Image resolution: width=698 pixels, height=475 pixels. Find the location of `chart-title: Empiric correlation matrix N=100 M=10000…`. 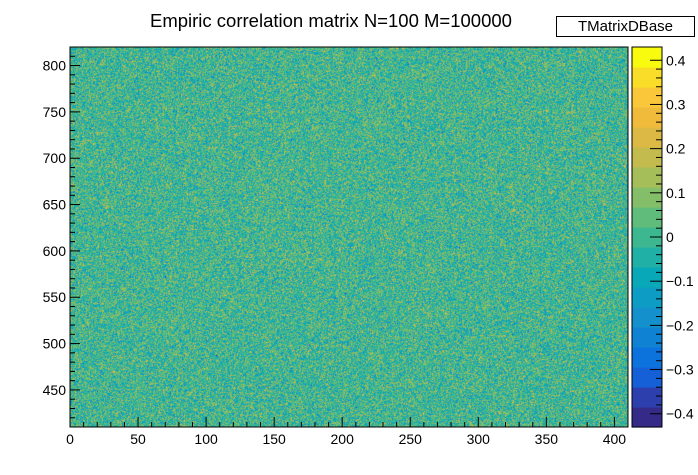

chart-title: Empiric correlation matrix N=100 M=10000… is located at coordinates (331, 20).